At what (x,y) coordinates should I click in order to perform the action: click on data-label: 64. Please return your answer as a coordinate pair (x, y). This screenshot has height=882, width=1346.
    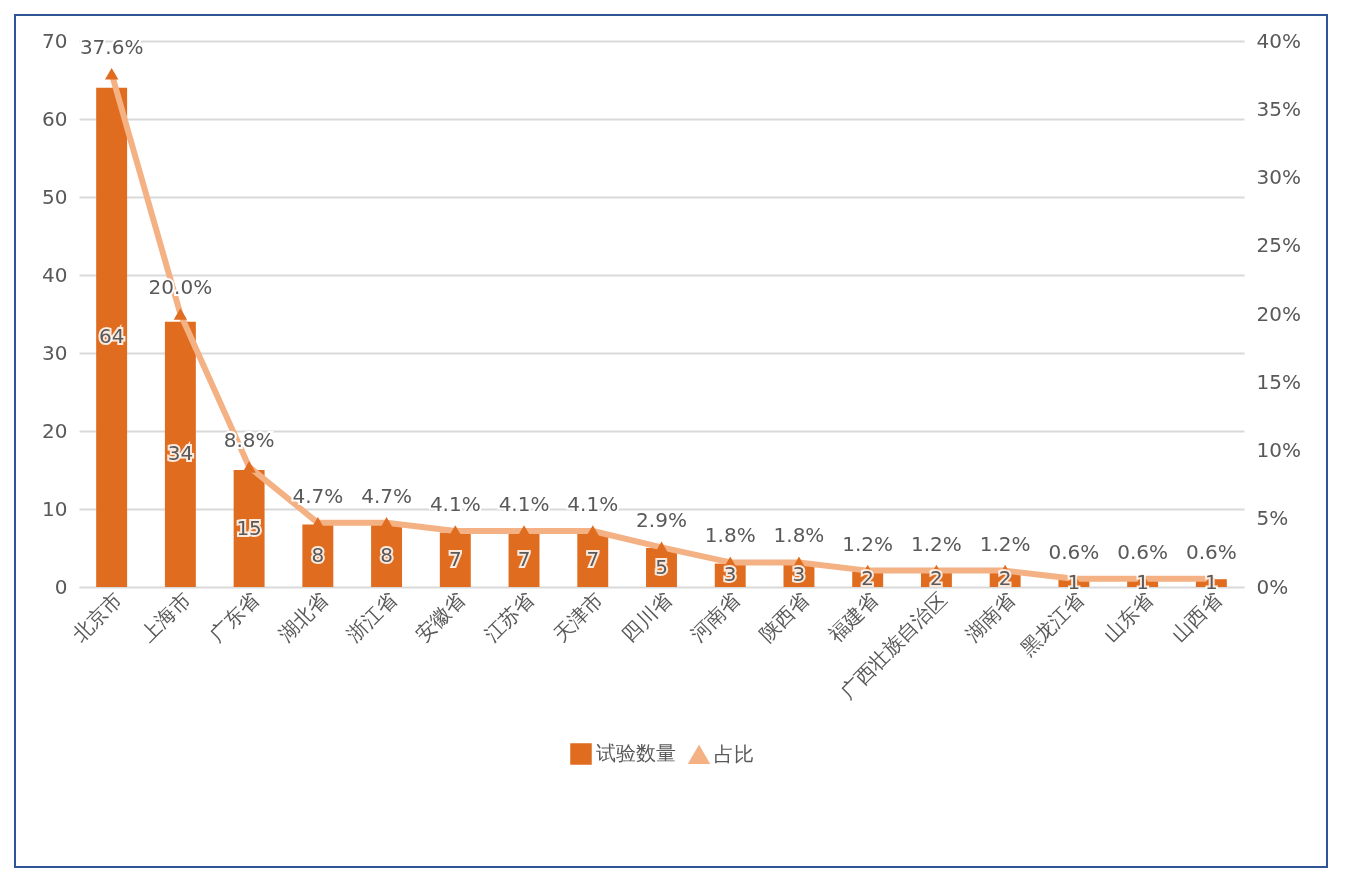
    Looking at the image, I should click on (111, 336).